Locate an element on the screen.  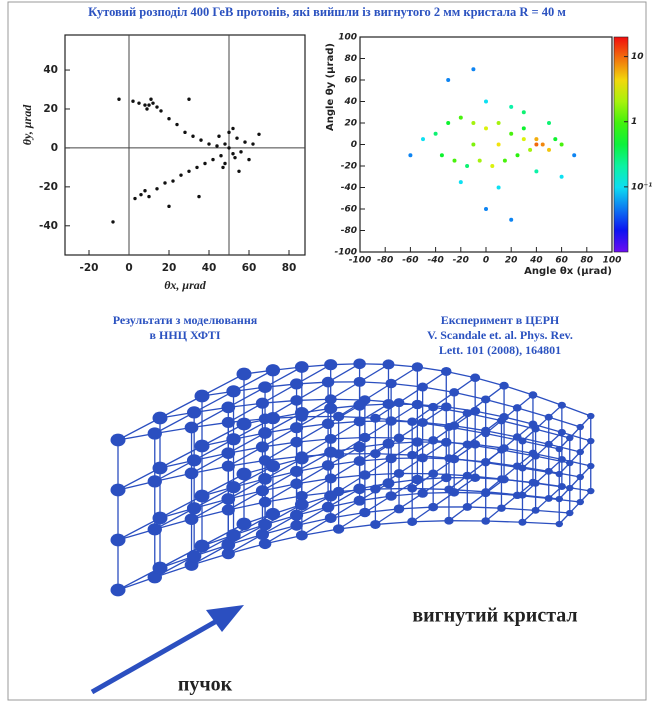
x-tick-label: -80 is located at coordinates (385, 261).